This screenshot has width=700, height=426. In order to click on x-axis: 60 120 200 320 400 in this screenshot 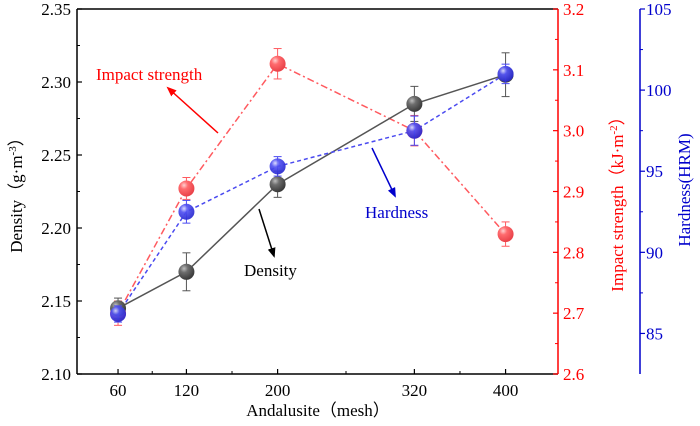, I will do `click(314, 384)`.